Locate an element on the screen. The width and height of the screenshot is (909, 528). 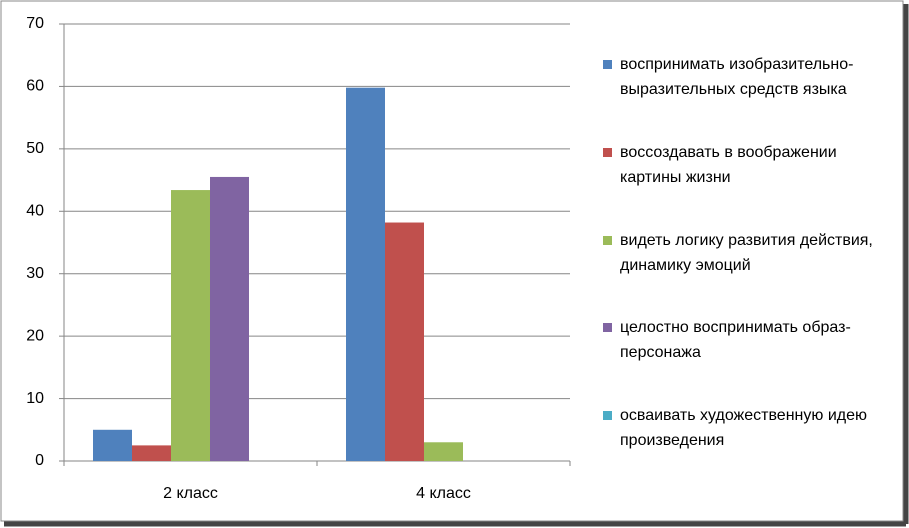
y-tick-label: 70 is located at coordinates (35, 23).